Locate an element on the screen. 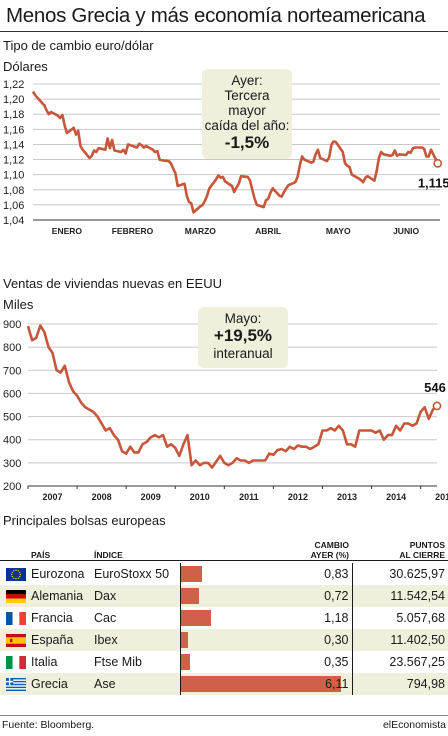  last-value-label: 1,115 is located at coordinates (433, 182).